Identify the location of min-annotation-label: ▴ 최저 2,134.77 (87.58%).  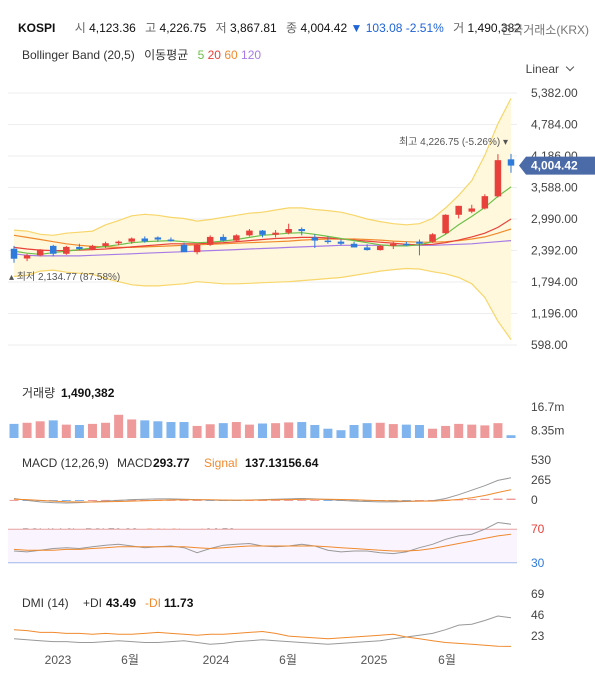
(64, 277).